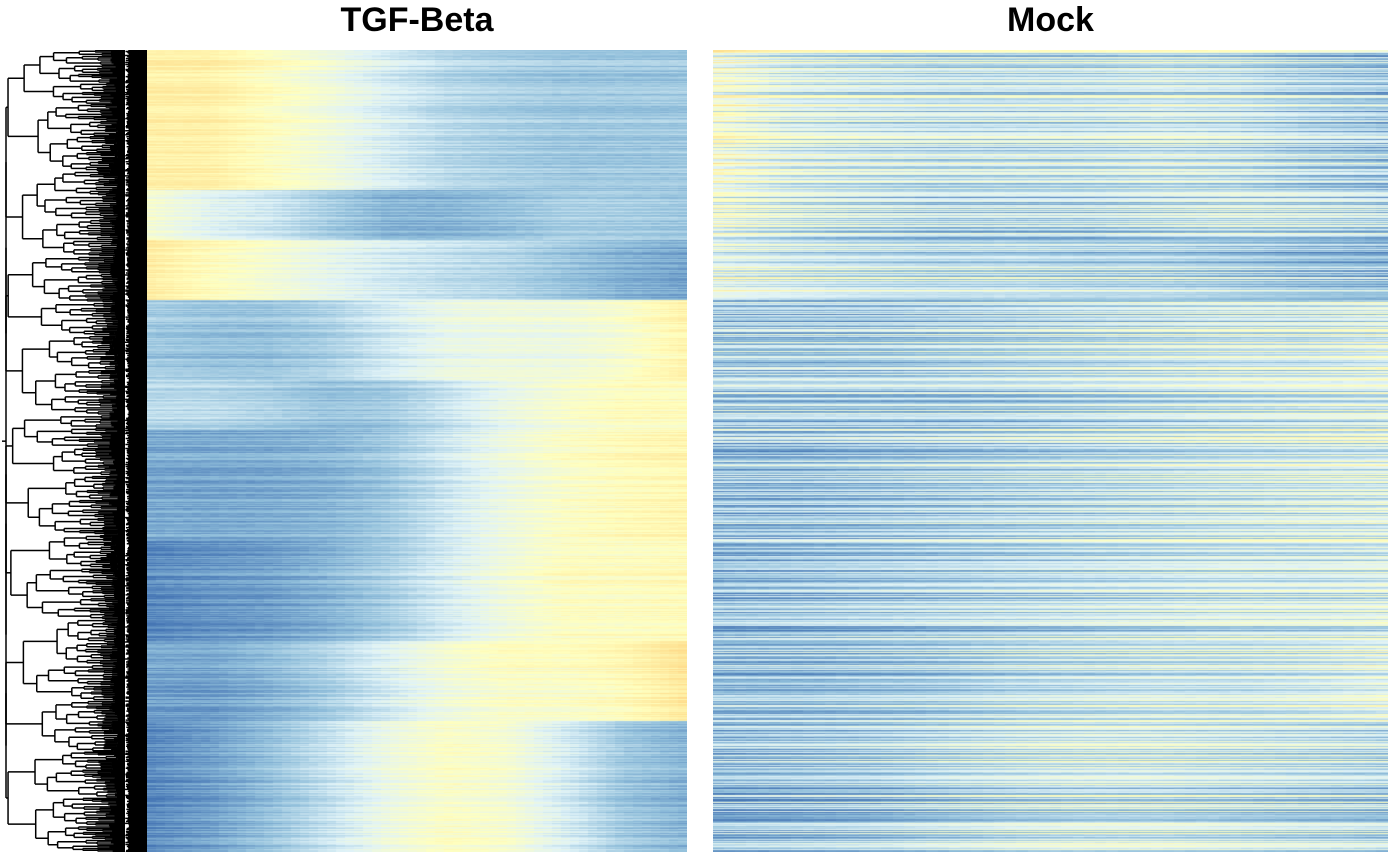 This screenshot has width=1400, height=865. What do you see at coordinates (74, 451) in the screenshot?
I see `row-dendrogram` at bounding box center [74, 451].